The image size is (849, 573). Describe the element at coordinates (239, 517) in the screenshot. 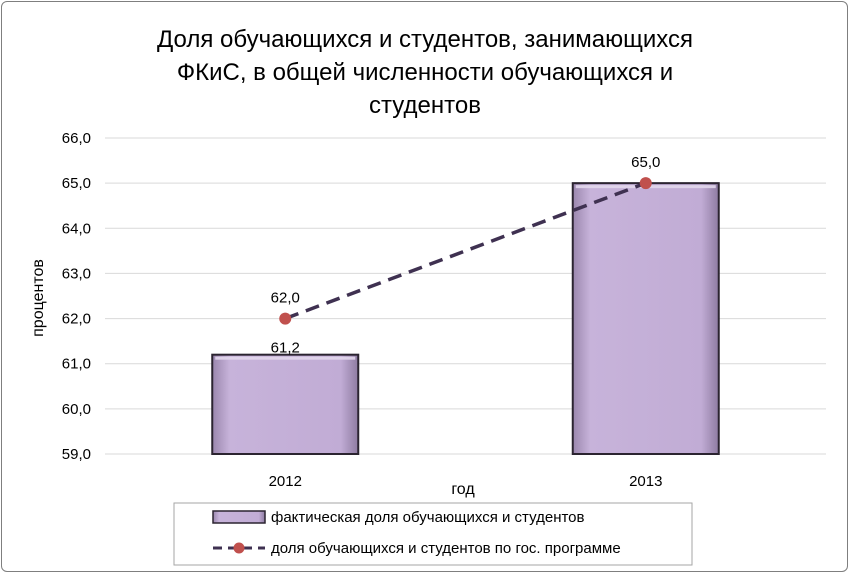

I see `legend-bar-swatch` at that location.